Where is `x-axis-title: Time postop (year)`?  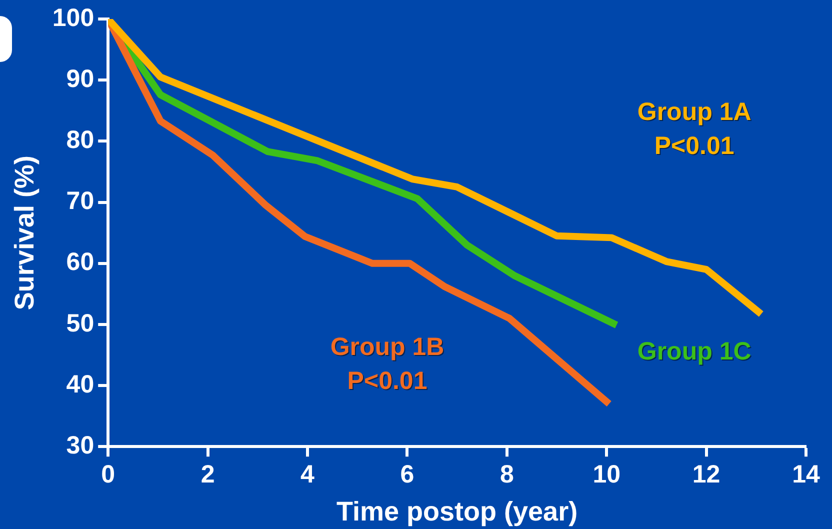
x-axis-title: Time postop (year) is located at coordinates (457, 511).